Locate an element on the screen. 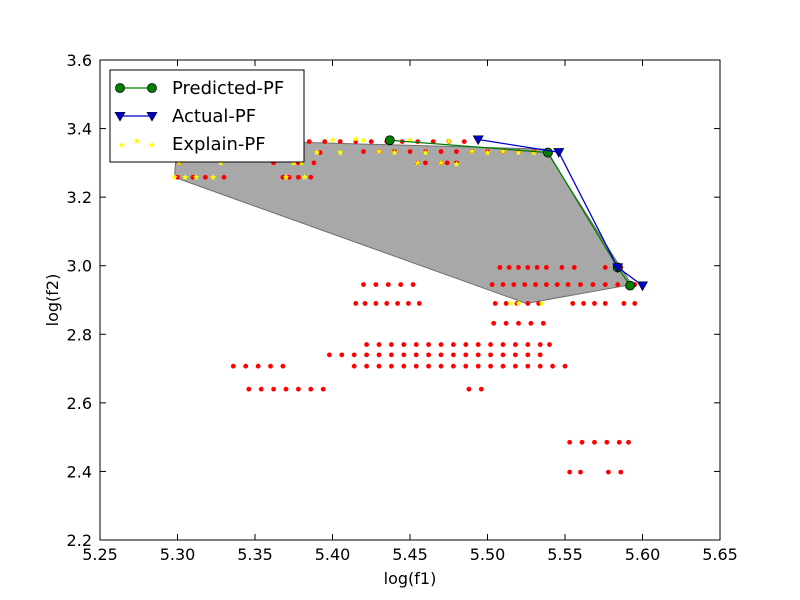 The width and height of the screenshot is (800, 600). legend-label: Predicted-PF is located at coordinates (228, 88).